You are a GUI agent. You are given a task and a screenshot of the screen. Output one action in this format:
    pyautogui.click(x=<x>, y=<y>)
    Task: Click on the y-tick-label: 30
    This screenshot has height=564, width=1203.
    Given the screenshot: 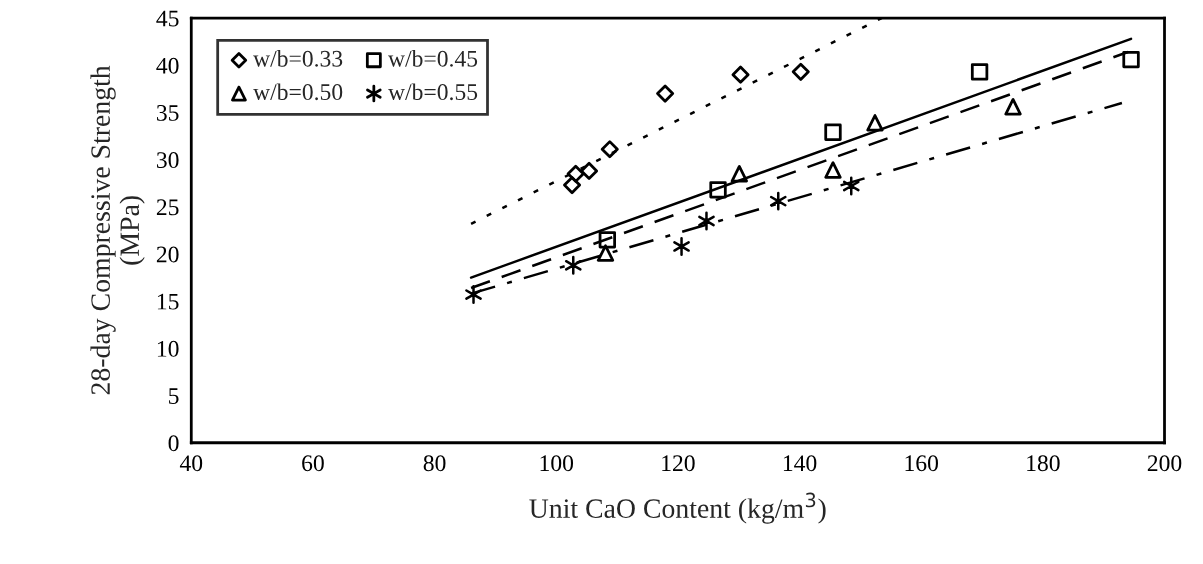 What is the action you would take?
    pyautogui.click(x=167, y=160)
    